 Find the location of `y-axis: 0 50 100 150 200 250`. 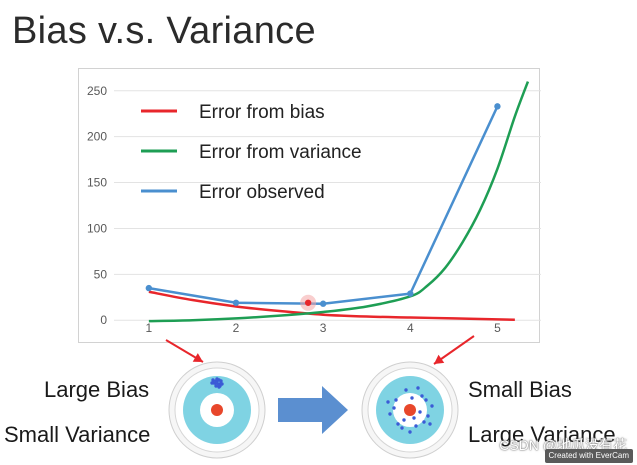

y-axis: 0 50 100 150 200 250 is located at coordinates (97, 205).